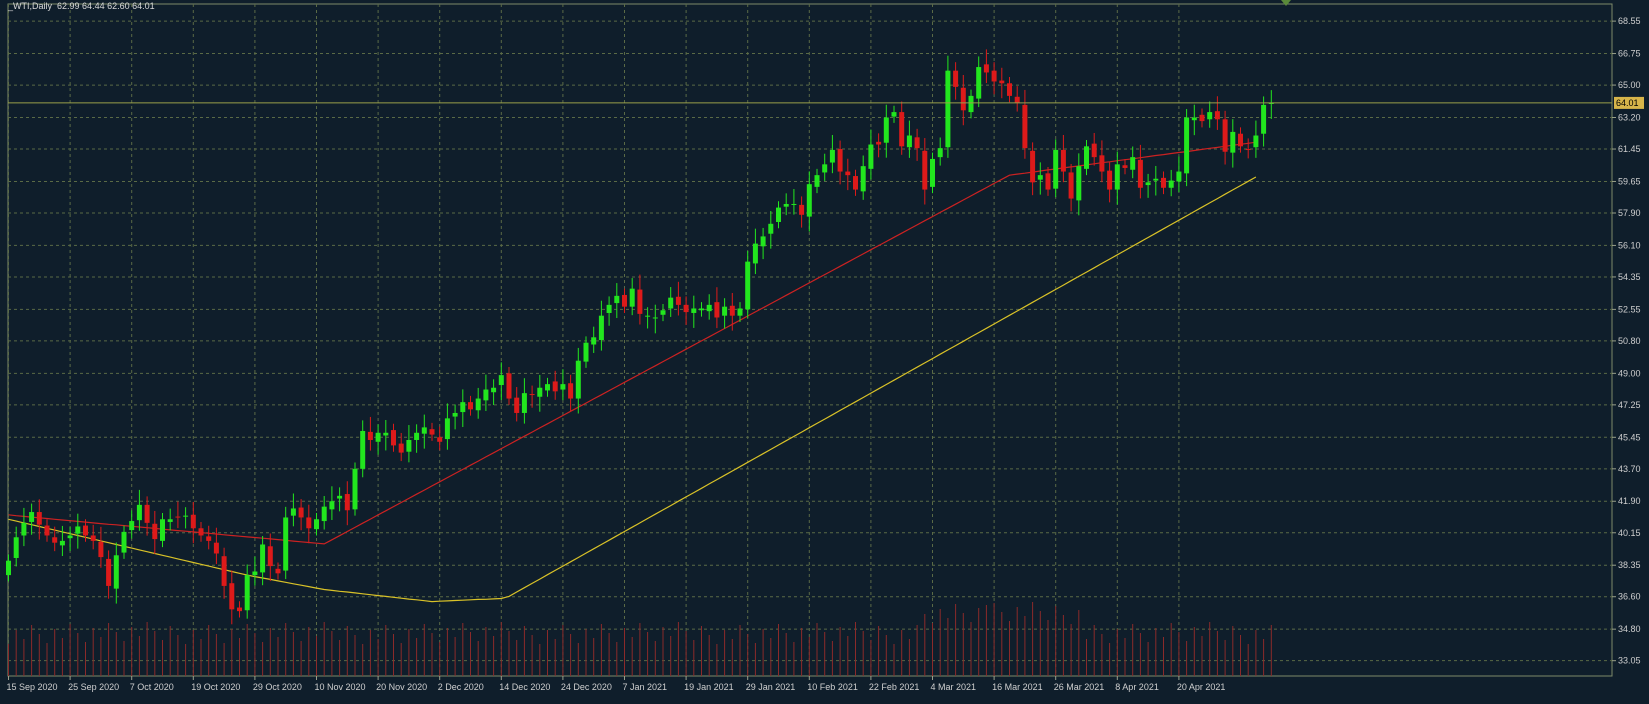 This screenshot has height=704, width=1649. What do you see at coordinates (1629, 309) in the screenshot?
I see `y-tick-label: 52.55` at bounding box center [1629, 309].